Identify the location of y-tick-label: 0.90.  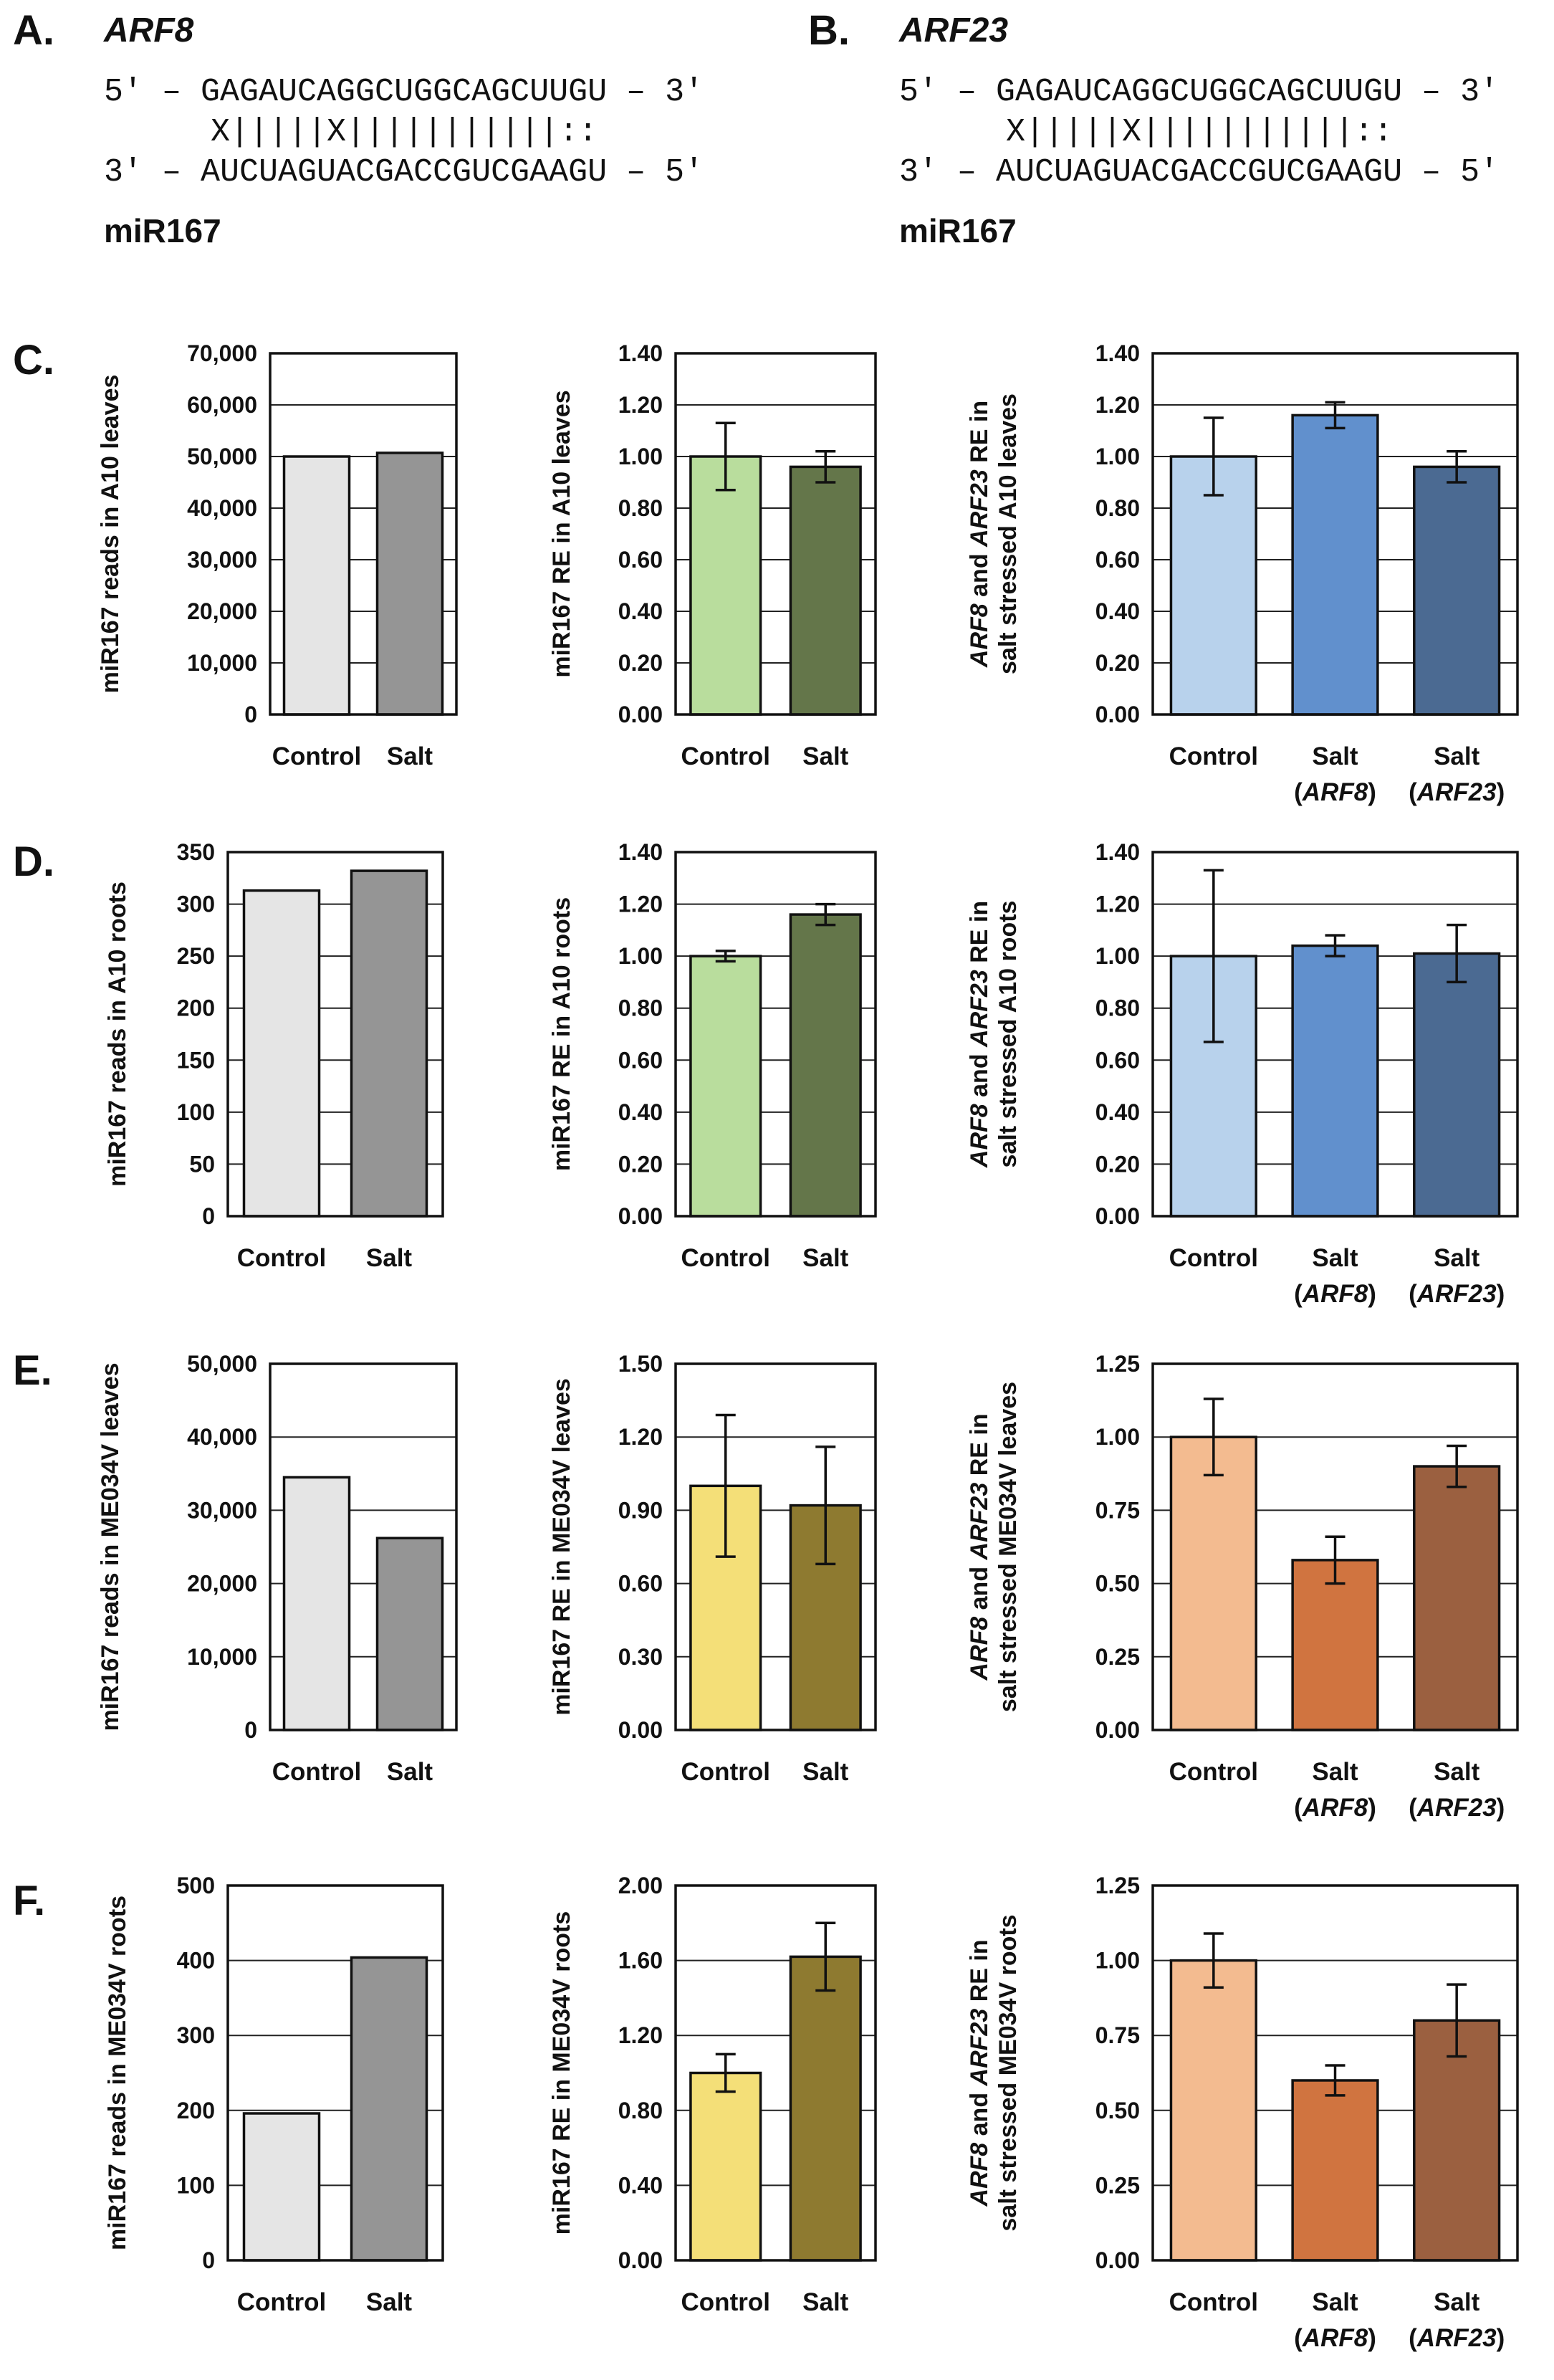
(640, 1510).